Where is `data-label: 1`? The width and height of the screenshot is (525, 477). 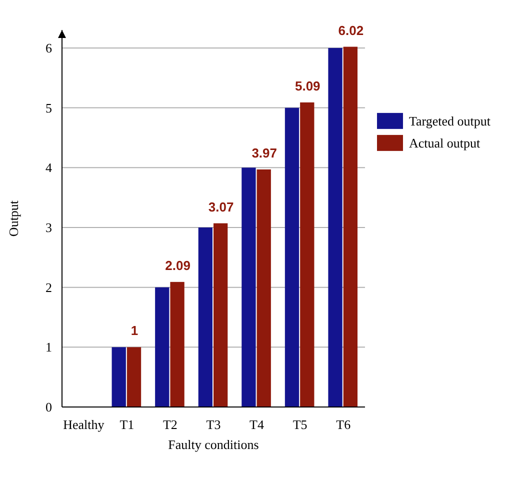 data-label: 1 is located at coordinates (134, 330).